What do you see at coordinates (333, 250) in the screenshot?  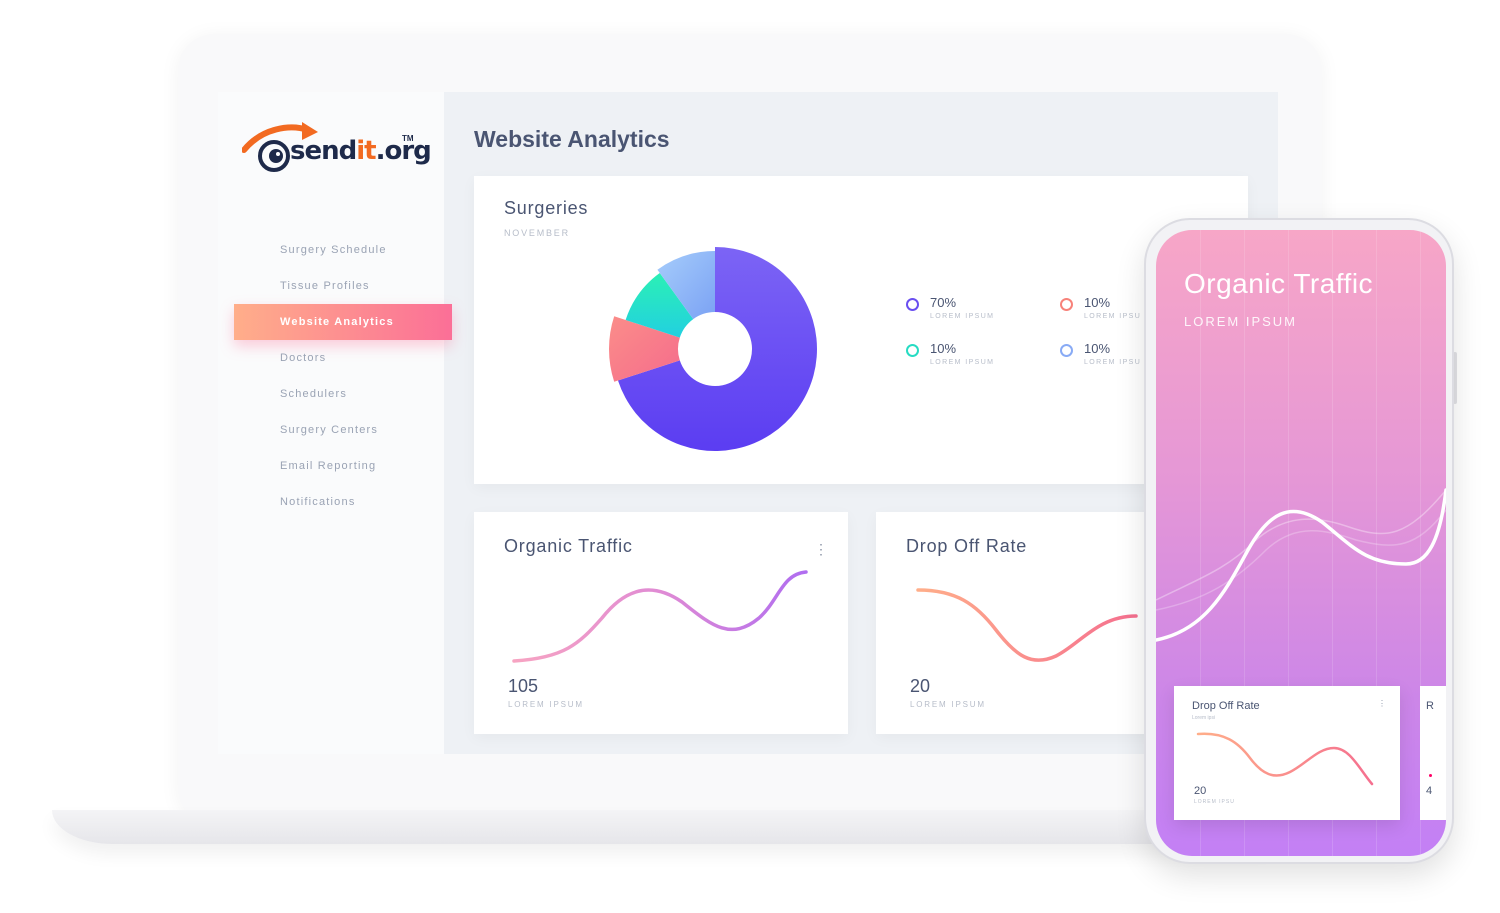 I see `sidebar-item-surgery-schedule: Surgery Schedule` at bounding box center [333, 250].